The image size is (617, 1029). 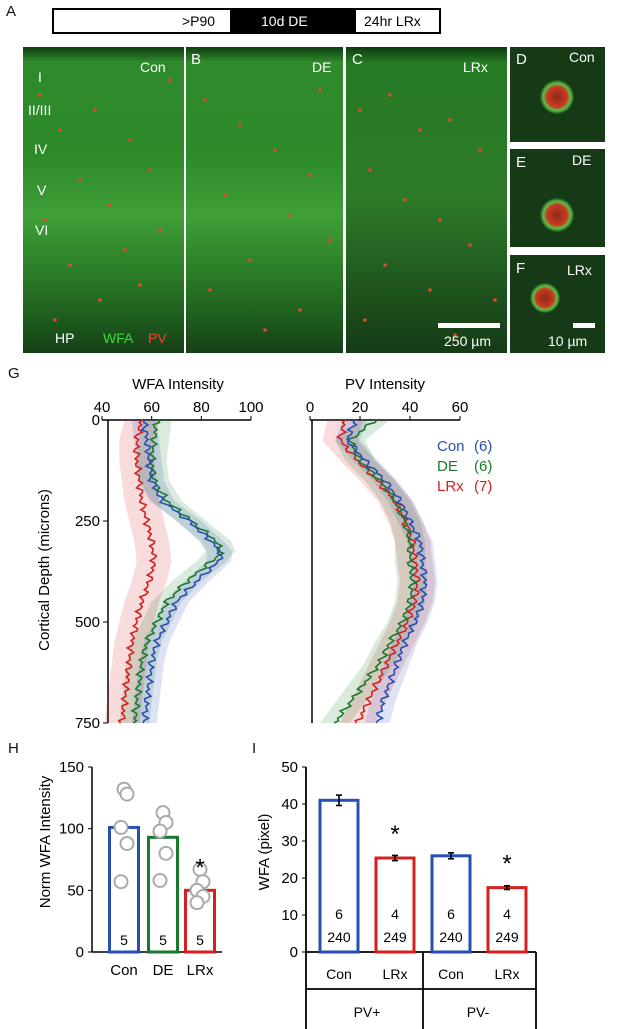 What do you see at coordinates (447, 466) in the screenshot?
I see `legend-de: DE` at bounding box center [447, 466].